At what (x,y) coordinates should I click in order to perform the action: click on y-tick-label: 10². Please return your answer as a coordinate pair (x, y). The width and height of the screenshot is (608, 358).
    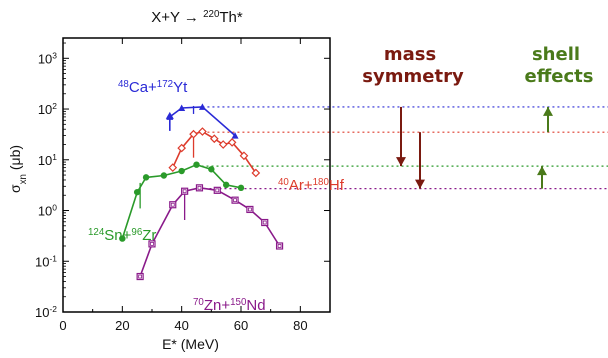
    Looking at the image, I should click on (47, 109).